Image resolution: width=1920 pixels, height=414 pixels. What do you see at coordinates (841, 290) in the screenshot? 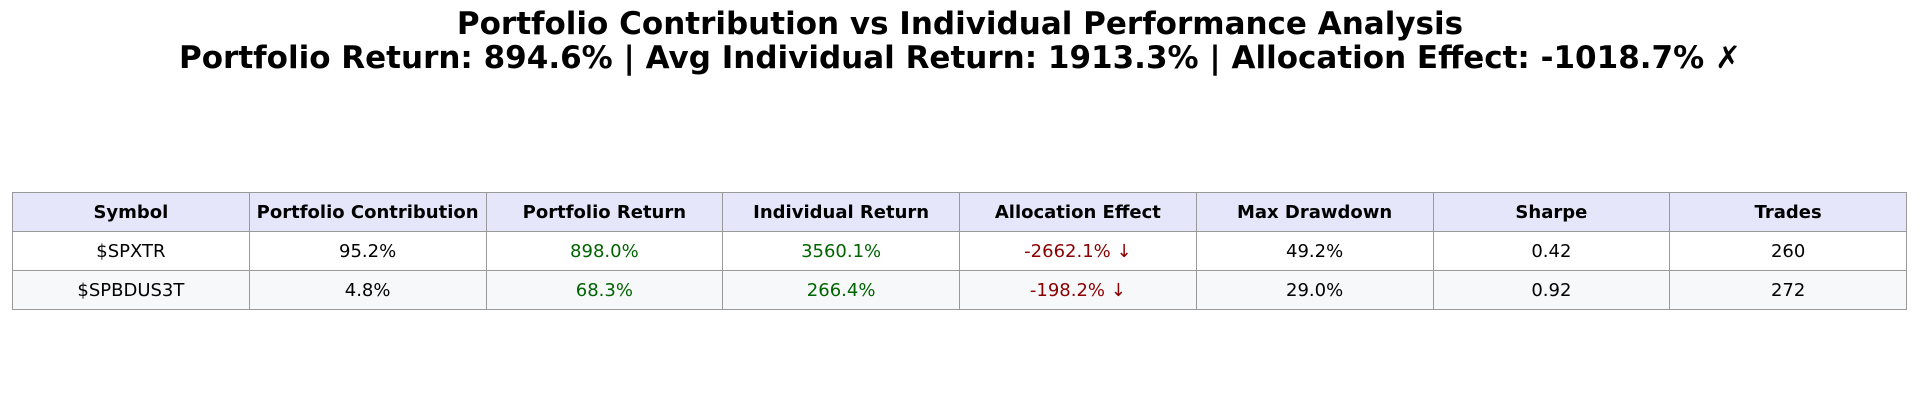
I see `cell: 266.4%` at bounding box center [841, 290].